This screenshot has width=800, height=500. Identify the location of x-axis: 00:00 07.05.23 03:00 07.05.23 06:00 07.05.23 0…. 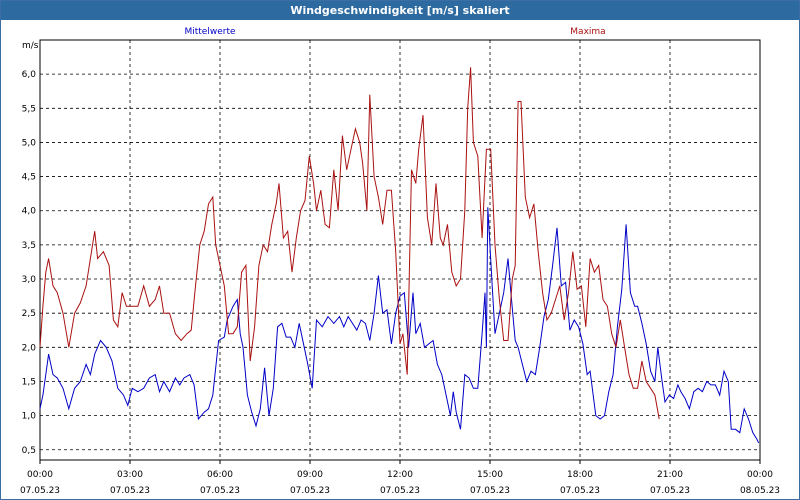
(400, 478).